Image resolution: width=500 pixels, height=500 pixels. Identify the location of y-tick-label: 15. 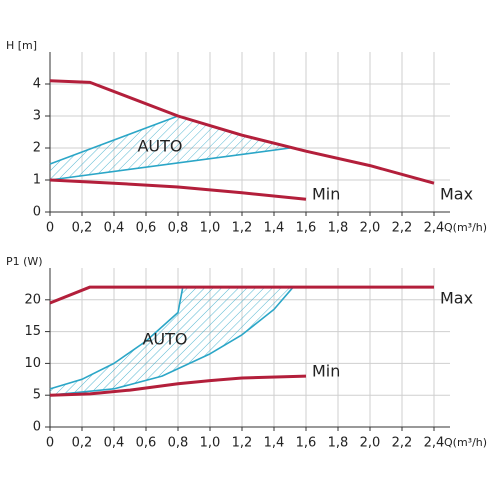
(32, 331).